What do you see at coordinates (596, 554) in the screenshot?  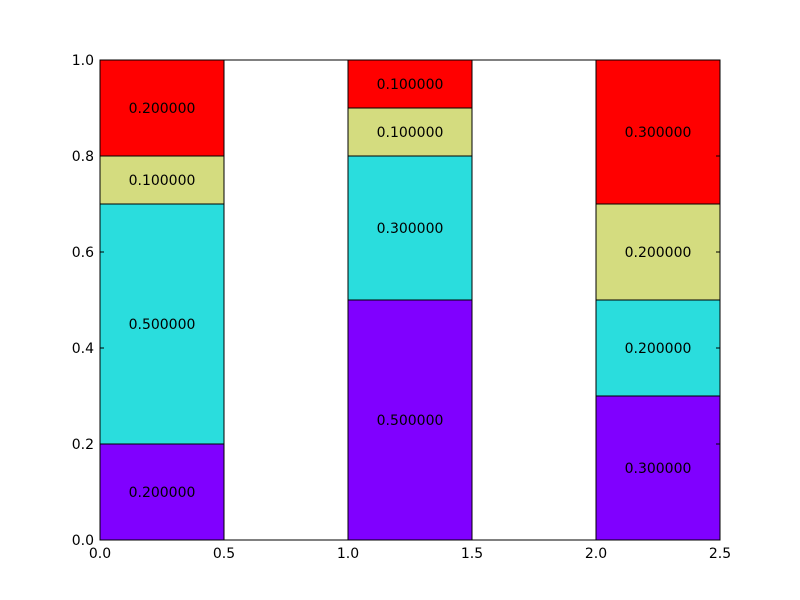 I see `x-tick-label: 2.0` at bounding box center [596, 554].